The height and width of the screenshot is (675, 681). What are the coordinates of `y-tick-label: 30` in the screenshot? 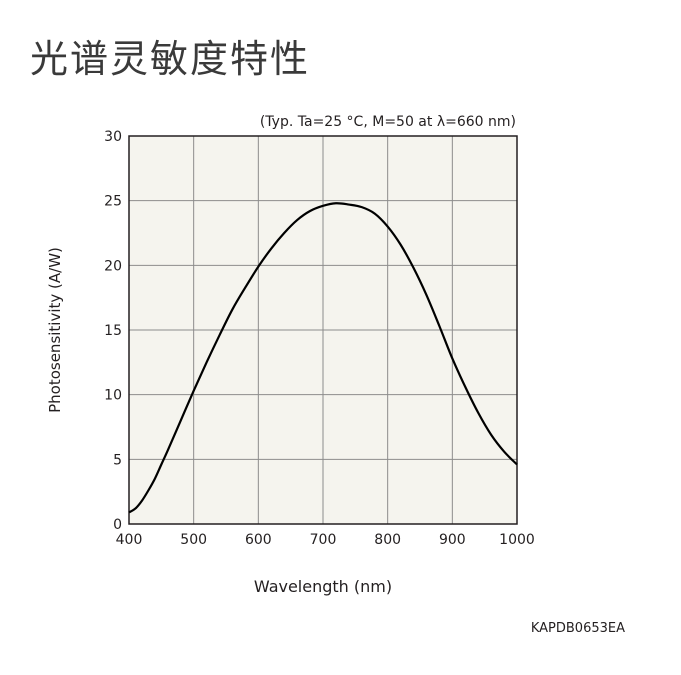 It's located at (113, 137).